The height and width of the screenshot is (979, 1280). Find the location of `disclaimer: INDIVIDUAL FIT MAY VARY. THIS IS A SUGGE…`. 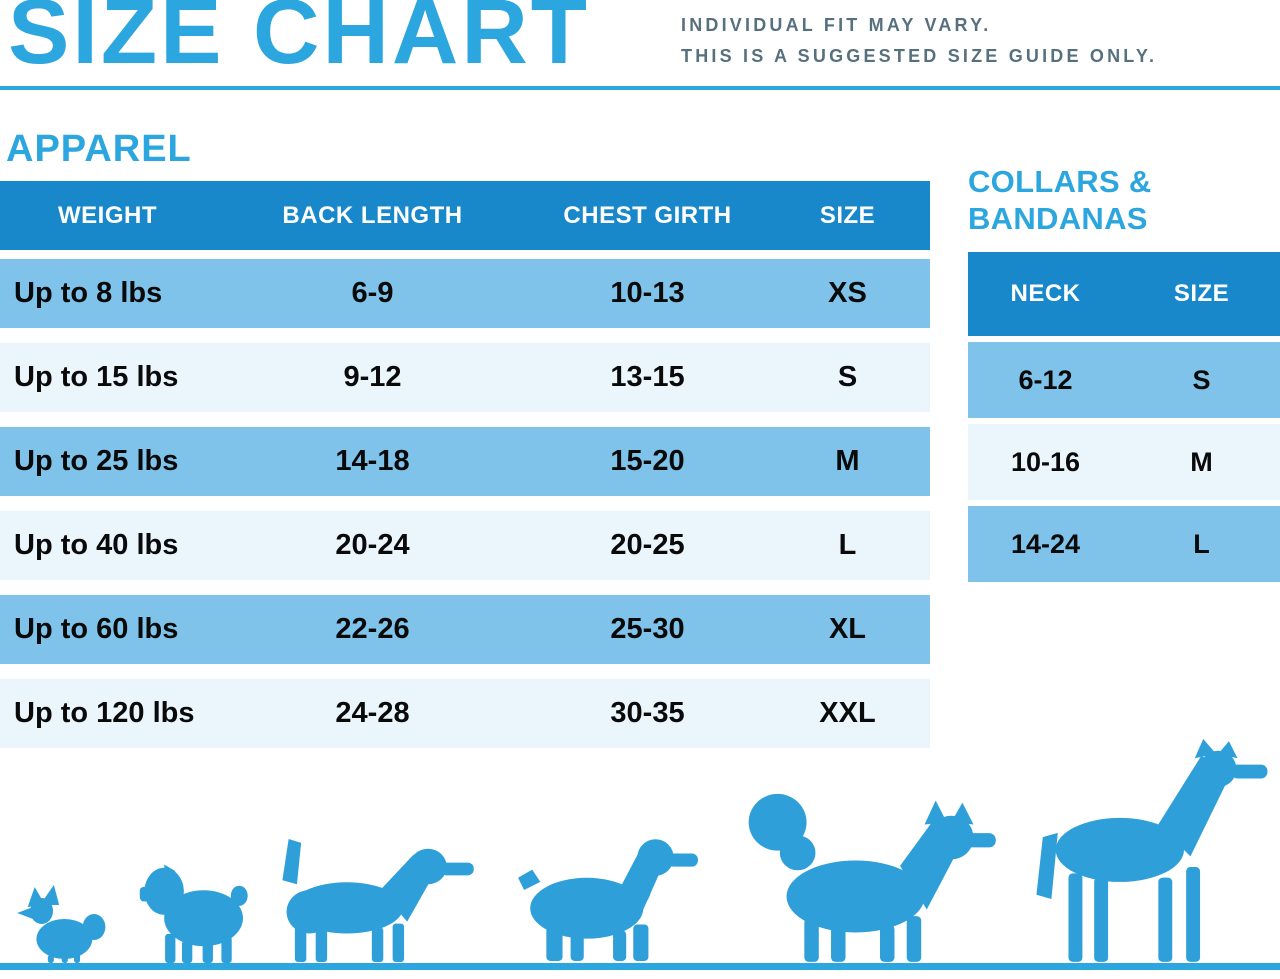

disclaimer: INDIVIDUAL FIT MAY VARY. THIS IS A SUGGE… is located at coordinates (919, 40).